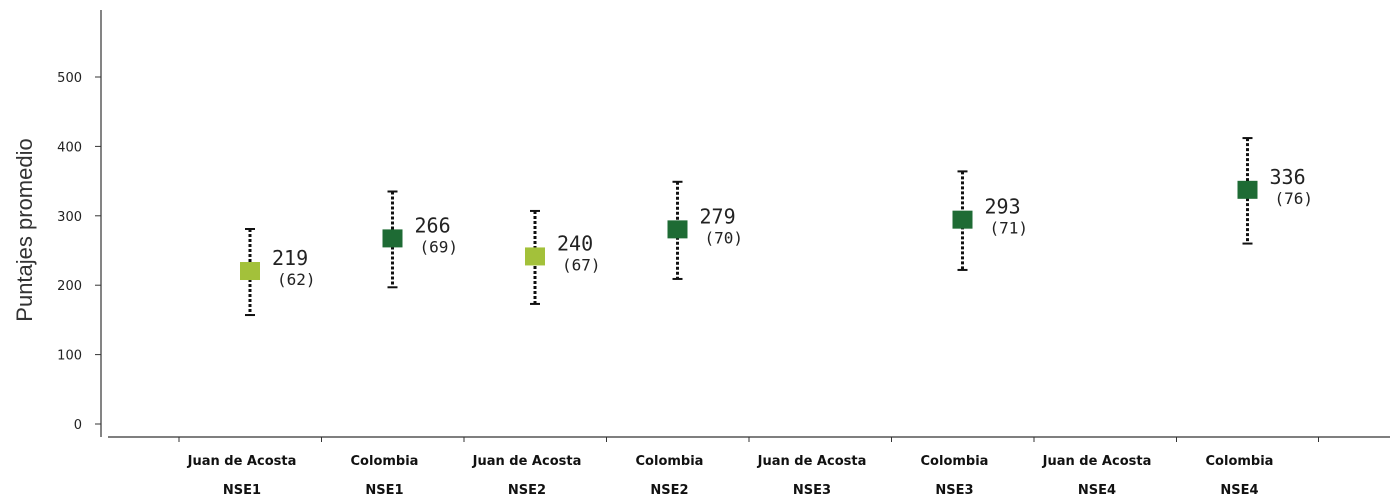 The image size is (1395, 498). I want to click on sd-value-label: (76), so click(1294, 198).